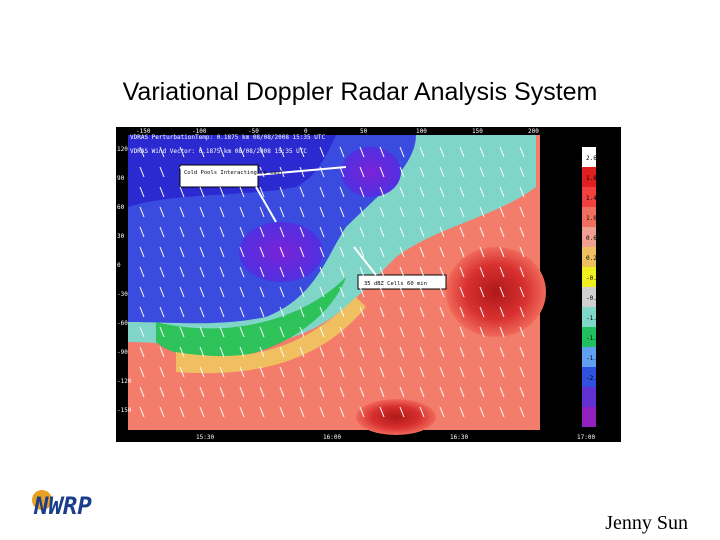 Image resolution: width=720 pixels, height=540 pixels. What do you see at coordinates (121, 207) in the screenshot?
I see `left-axis-label: 60` at bounding box center [121, 207].